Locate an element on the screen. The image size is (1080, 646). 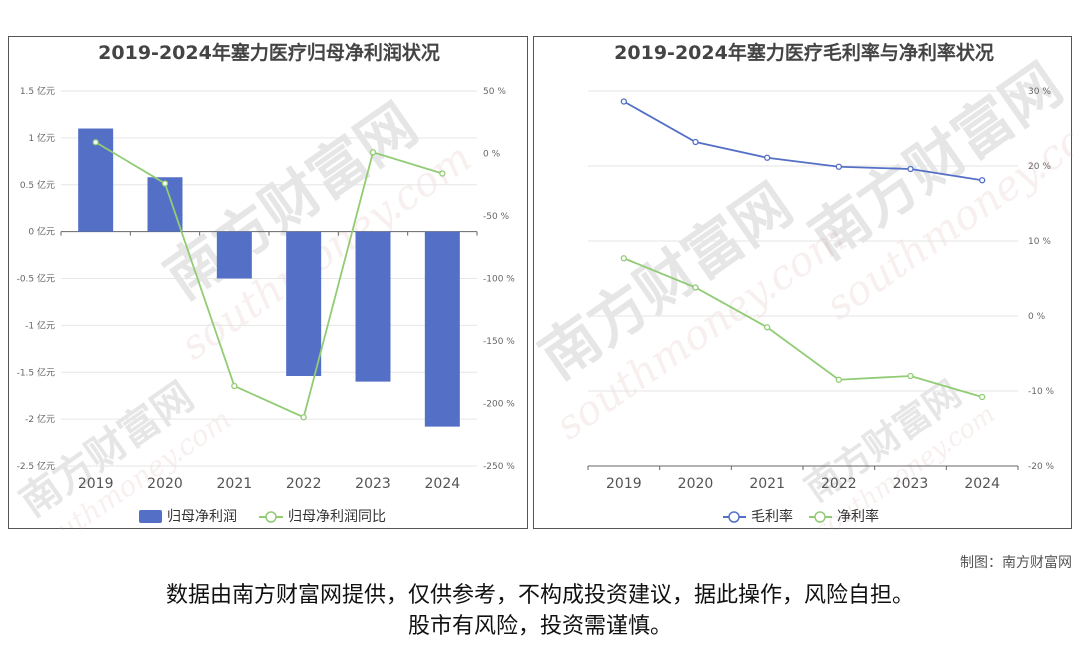
yoy-point-2023 is located at coordinates (373, 152).